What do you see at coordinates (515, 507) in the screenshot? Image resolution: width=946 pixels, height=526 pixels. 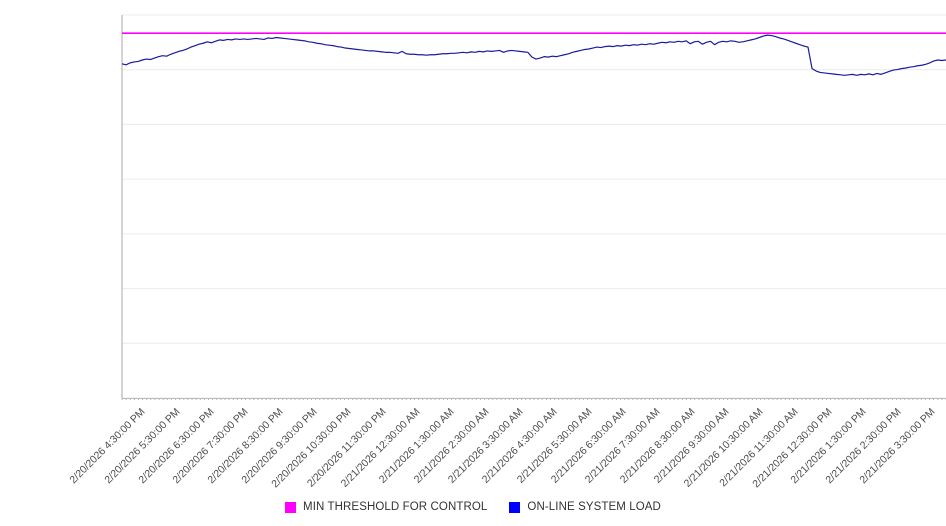 I see `legend-swatch-online-system-load` at bounding box center [515, 507].